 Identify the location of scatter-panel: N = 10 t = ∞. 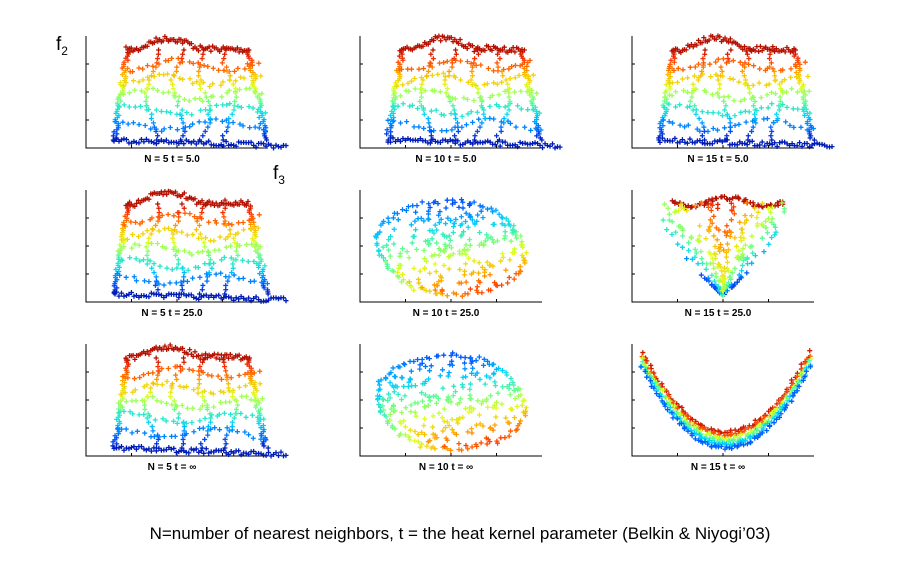
(450, 408).